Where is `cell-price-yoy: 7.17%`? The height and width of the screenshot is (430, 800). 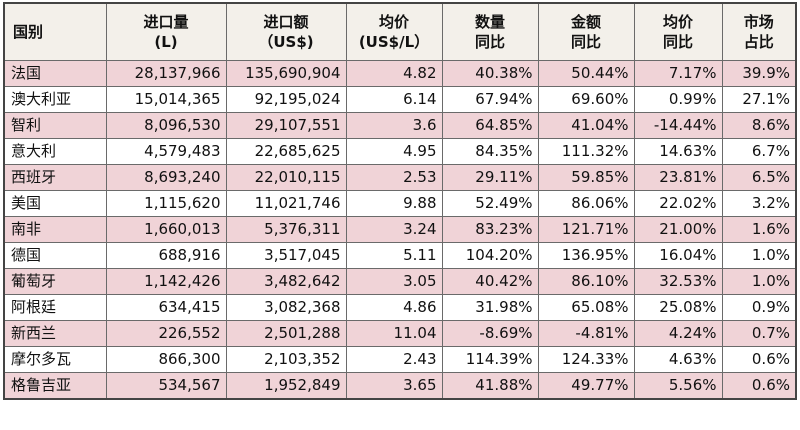 cell-price-yoy: 7.17% is located at coordinates (678, 73).